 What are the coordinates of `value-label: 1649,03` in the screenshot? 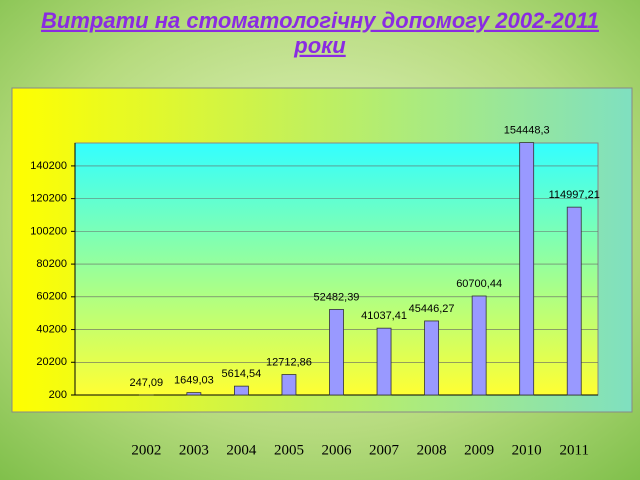 It's located at (194, 381).